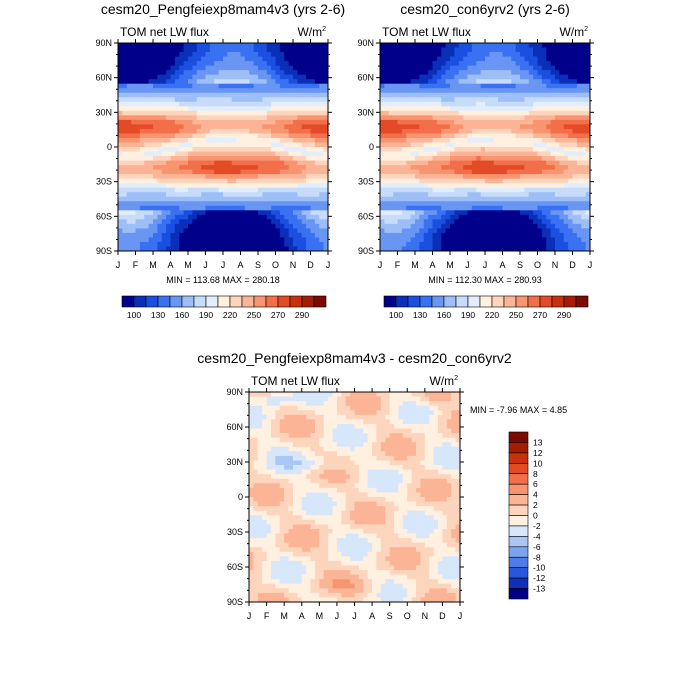 This screenshot has height=700, width=700. I want to click on colorbar-label: 0, so click(535, 516).